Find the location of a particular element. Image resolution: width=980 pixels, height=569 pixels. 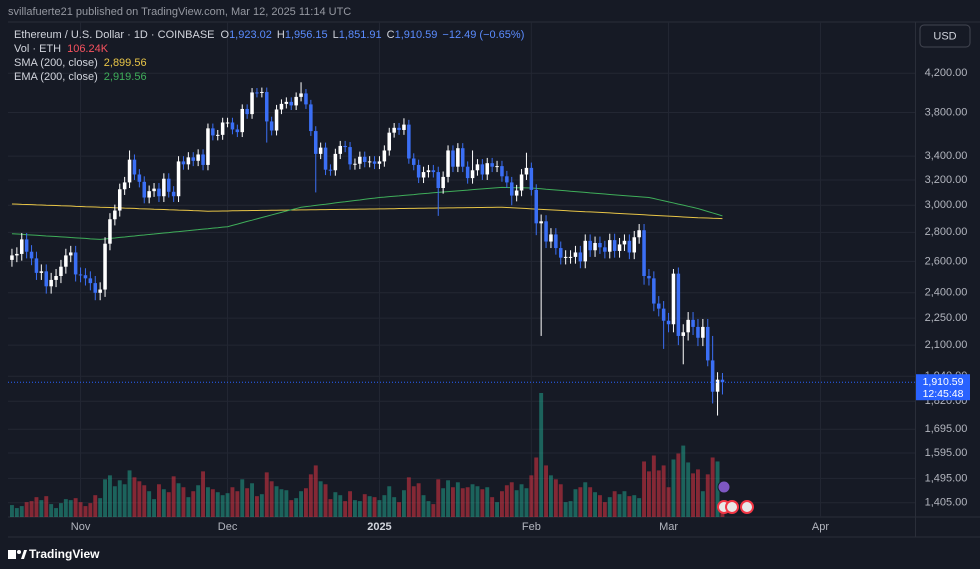

currency: USD is located at coordinates (944, 36).